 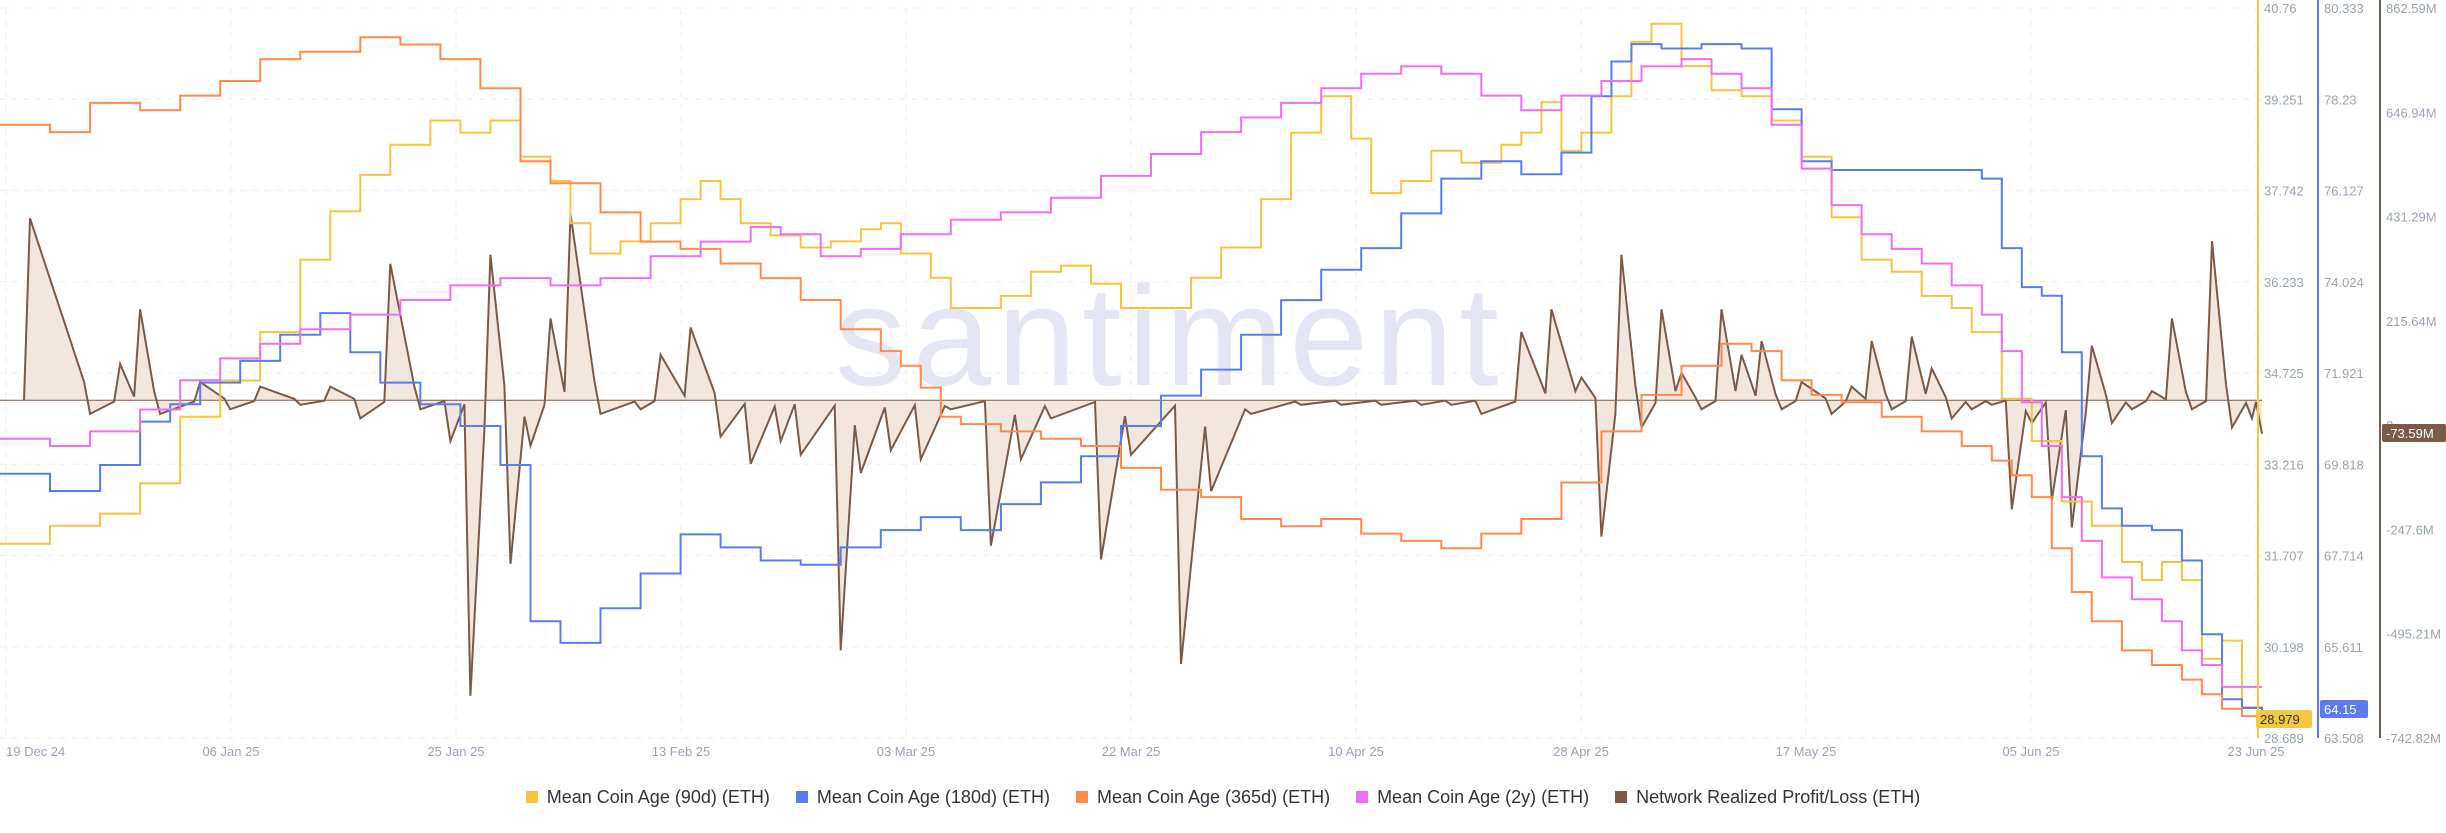 I want to click on axisPL-tick-label: -495.21M, so click(x=2413, y=634).